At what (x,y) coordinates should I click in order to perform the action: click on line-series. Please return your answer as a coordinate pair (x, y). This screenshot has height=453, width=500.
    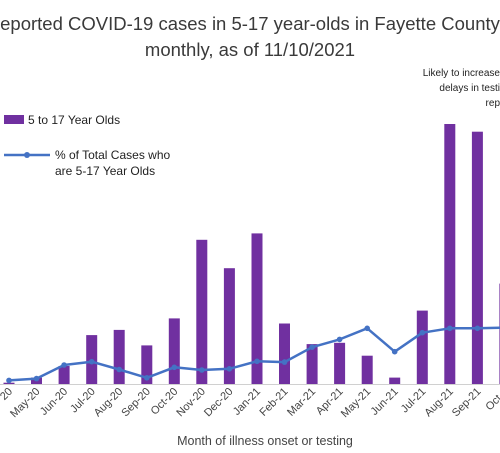
    Looking at the image, I should click on (253, 354).